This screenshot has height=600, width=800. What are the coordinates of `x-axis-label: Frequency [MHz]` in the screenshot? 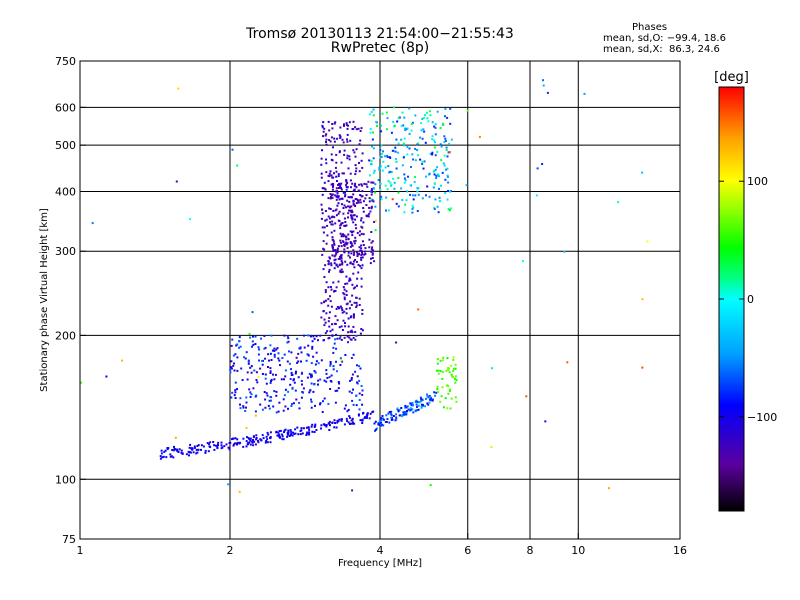 It's located at (380, 563).